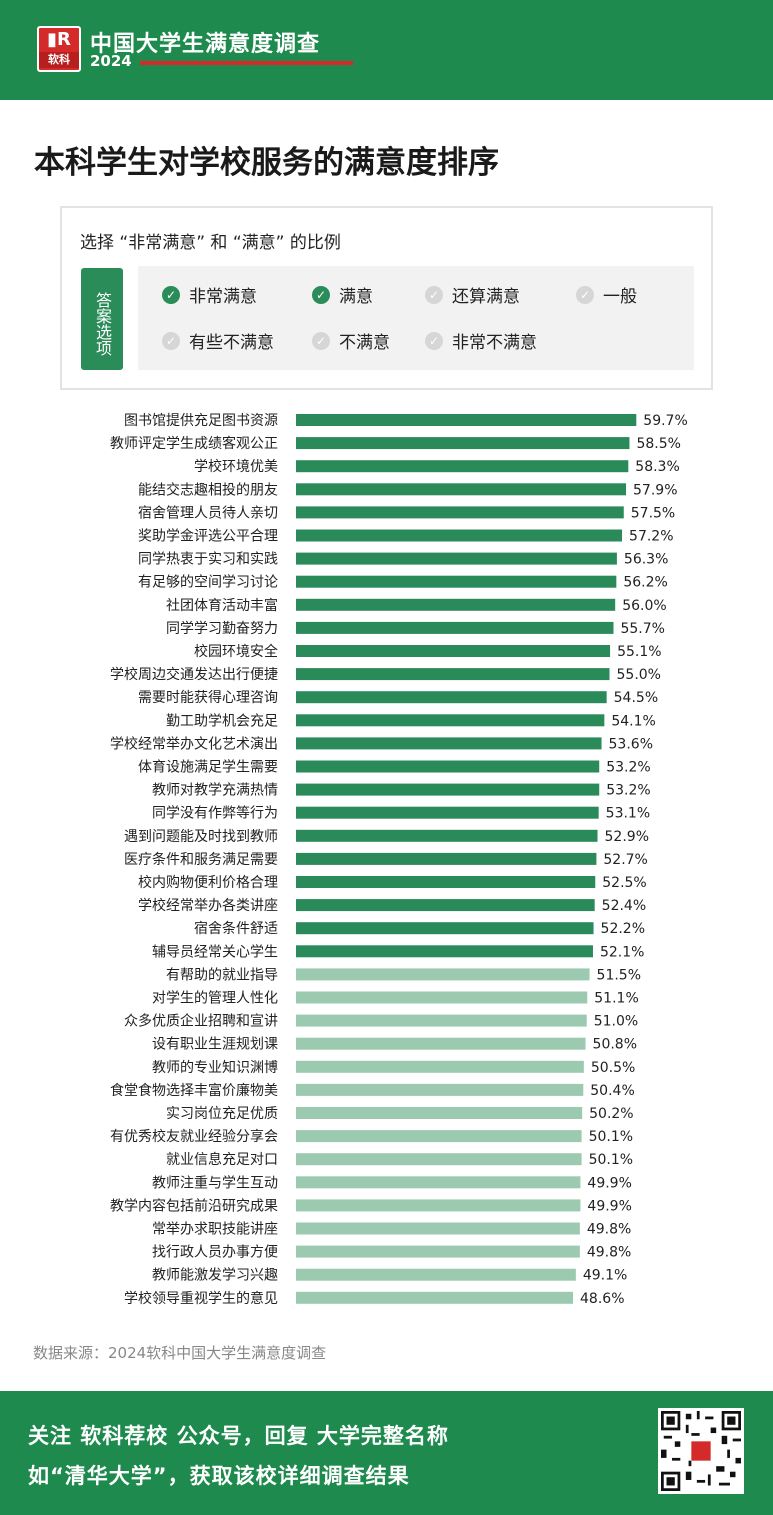  Describe the element at coordinates (605, 1276) in the screenshot. I see `value-label: 49.1%` at that location.